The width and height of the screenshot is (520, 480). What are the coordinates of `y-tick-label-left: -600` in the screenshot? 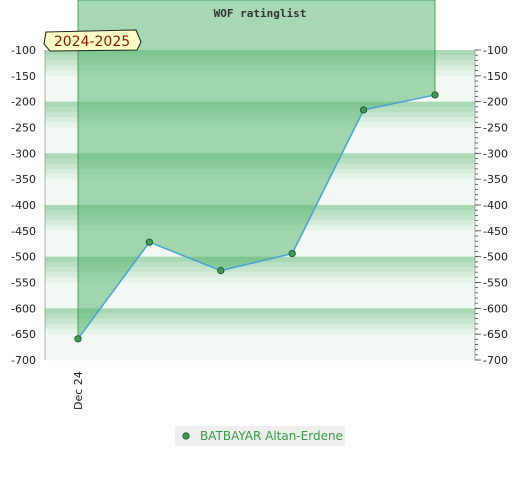 It's located at (23, 308).